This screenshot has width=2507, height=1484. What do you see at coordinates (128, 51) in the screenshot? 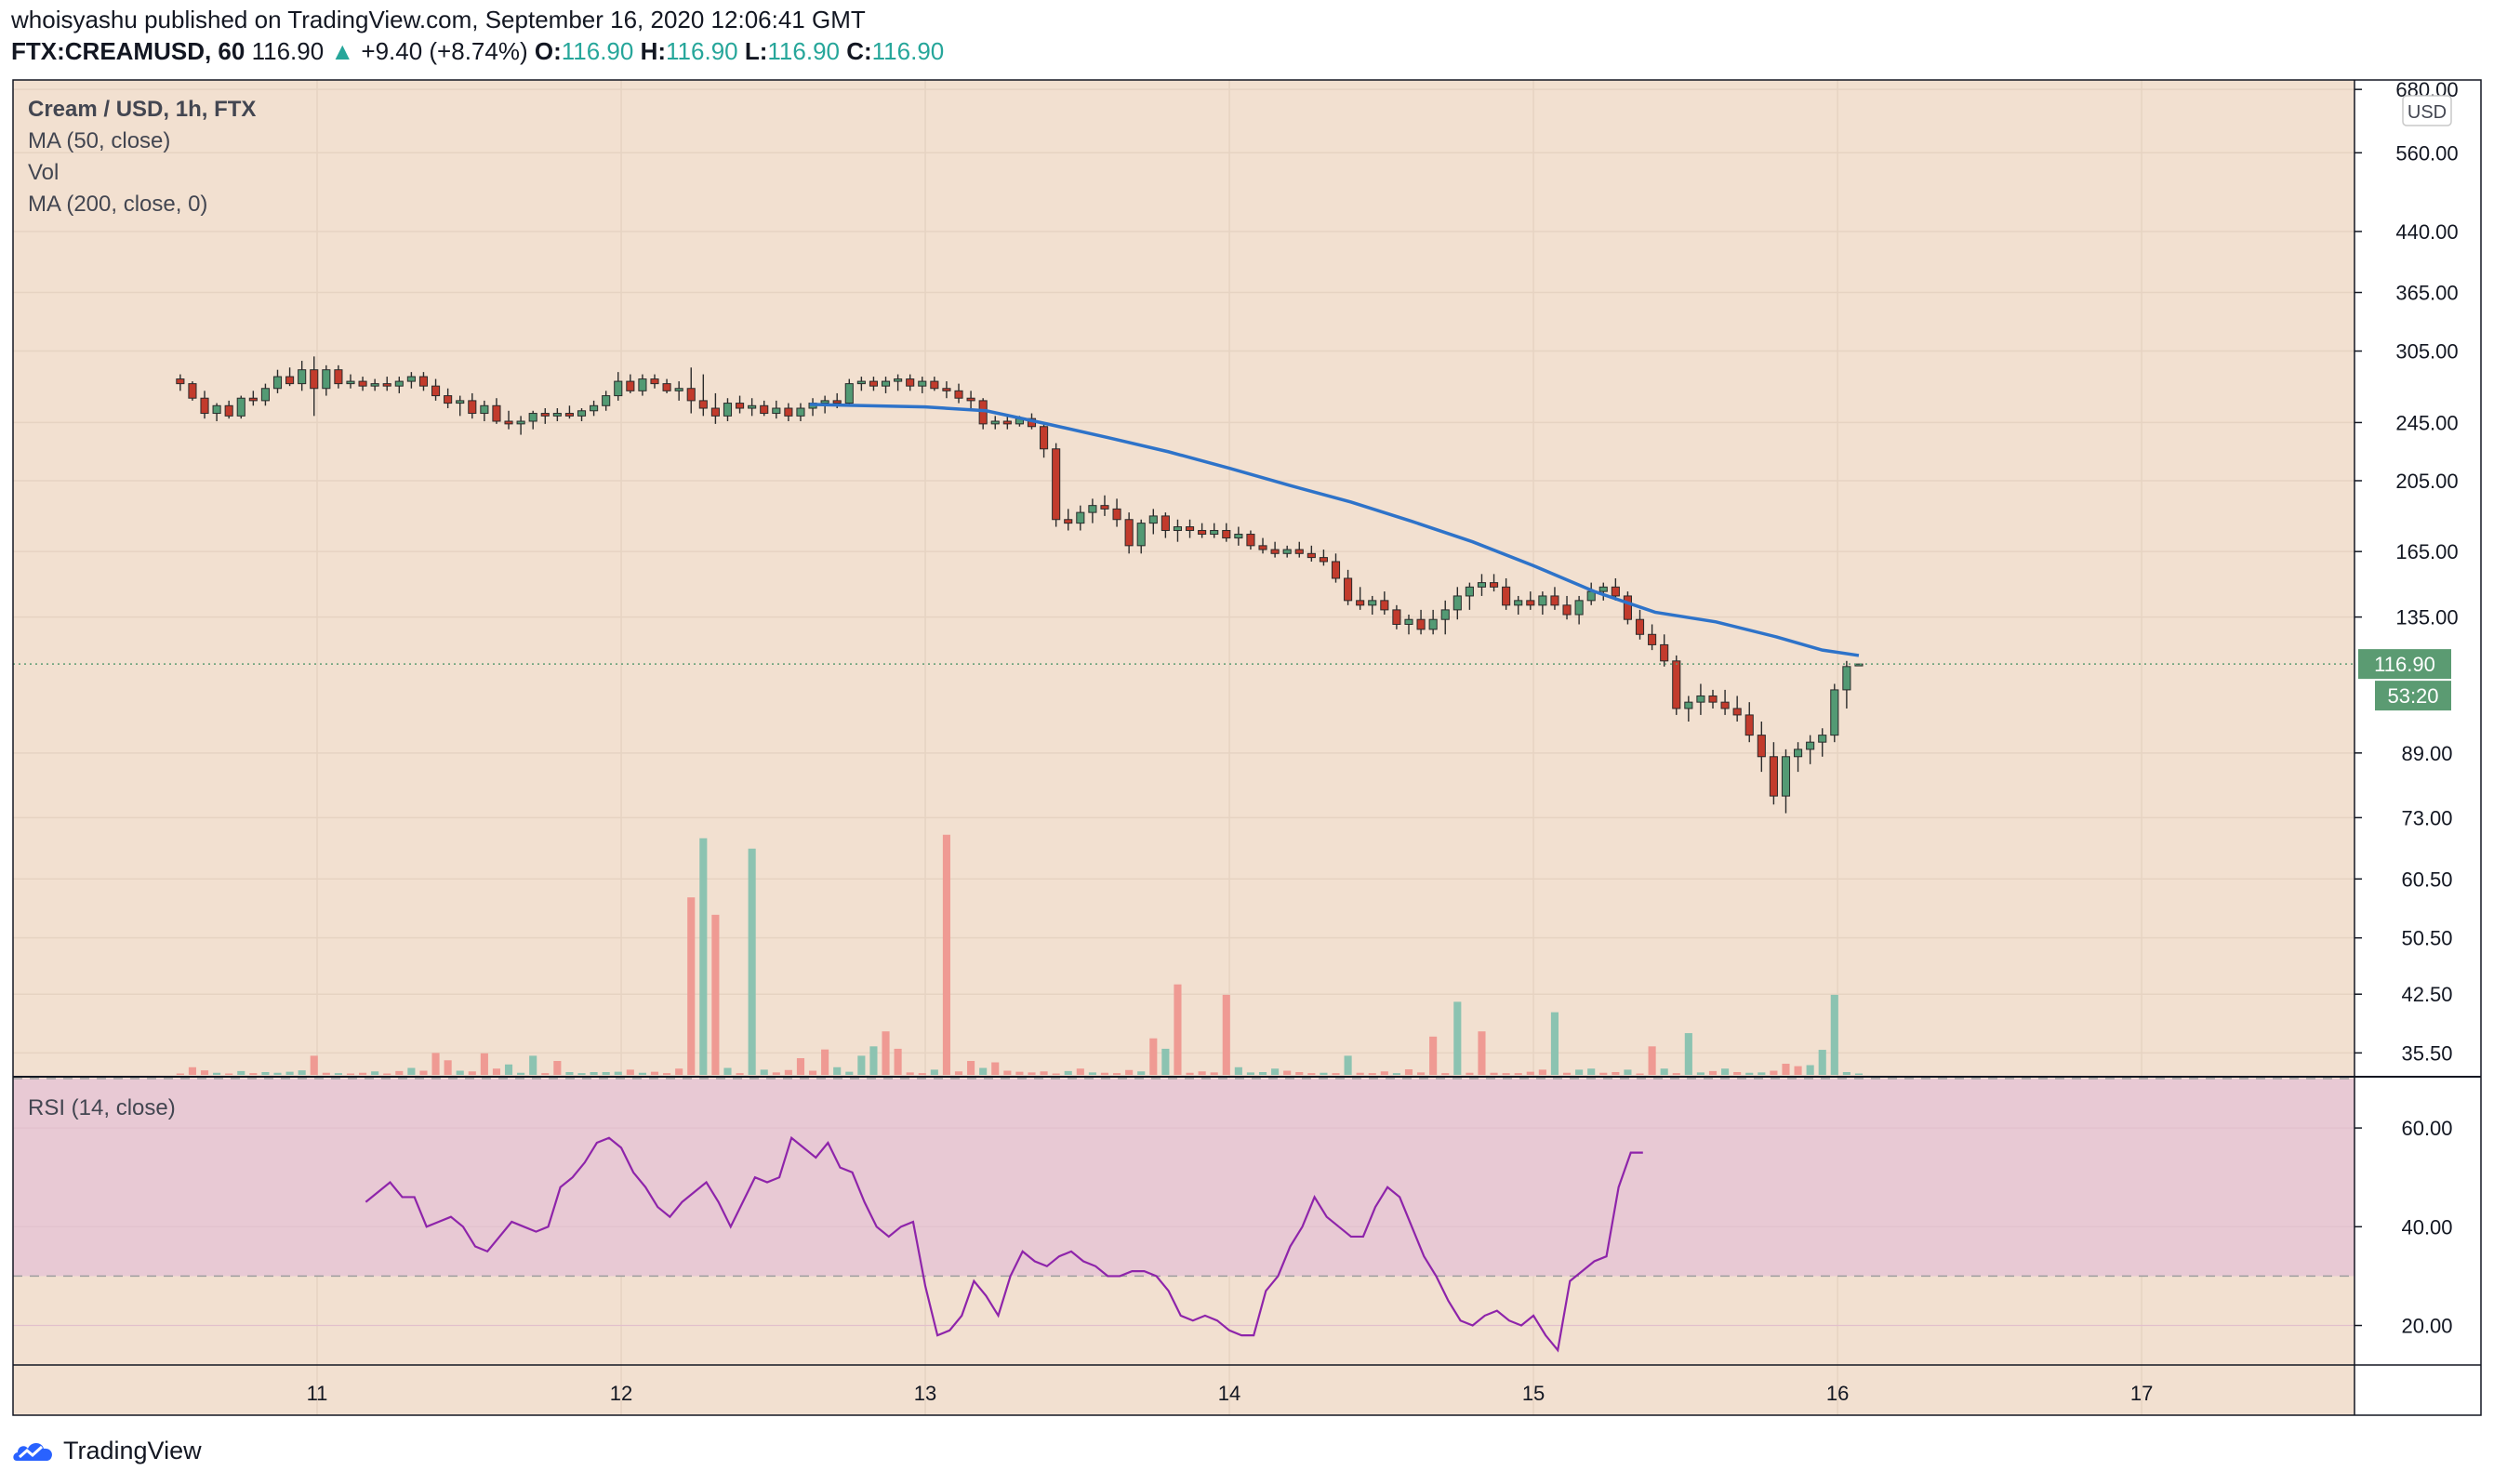
I see `symbol-label: FTX:CREAMUSD, 60` at bounding box center [128, 51].